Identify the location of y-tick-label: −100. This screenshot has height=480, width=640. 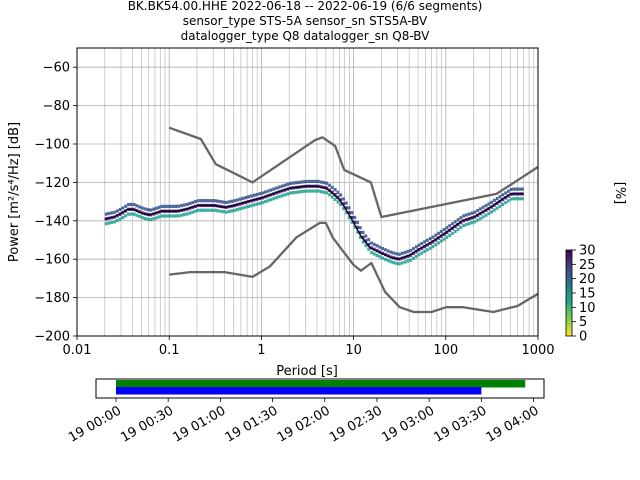
(52, 145).